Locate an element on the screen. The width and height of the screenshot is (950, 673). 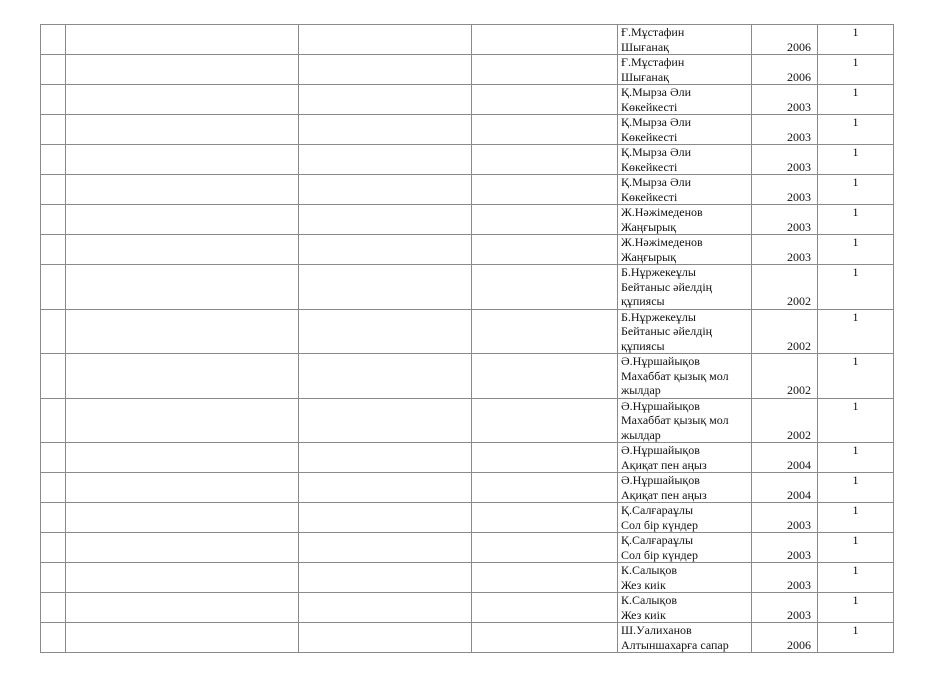
table-row: Қ.Мырза Әли Көкейкесті 2003 1 is located at coordinates (467, 129).